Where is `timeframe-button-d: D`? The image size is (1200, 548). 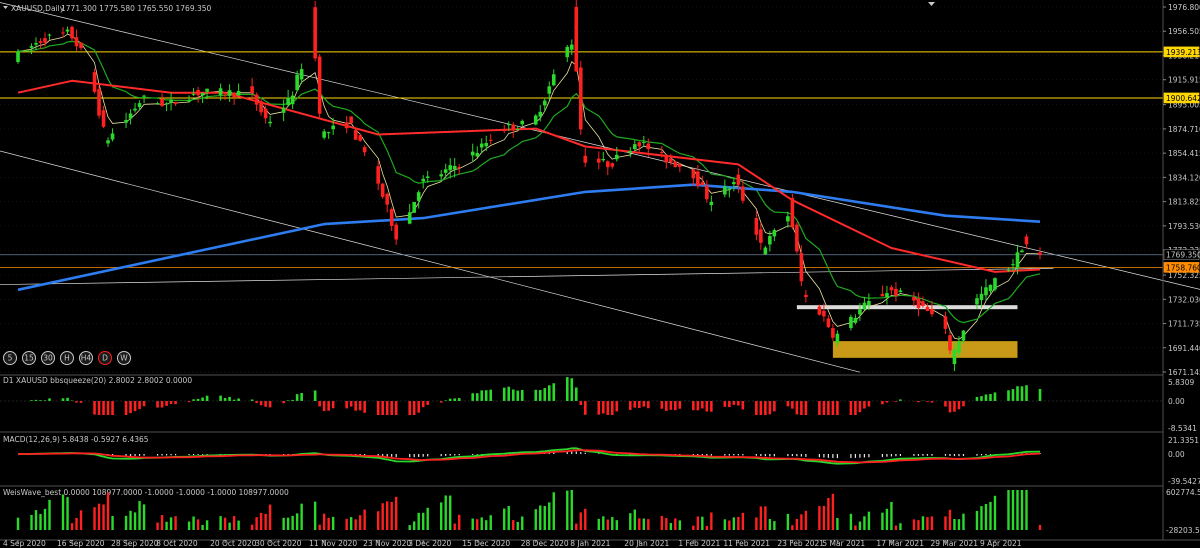 timeframe-button-d: D is located at coordinates (105, 358).